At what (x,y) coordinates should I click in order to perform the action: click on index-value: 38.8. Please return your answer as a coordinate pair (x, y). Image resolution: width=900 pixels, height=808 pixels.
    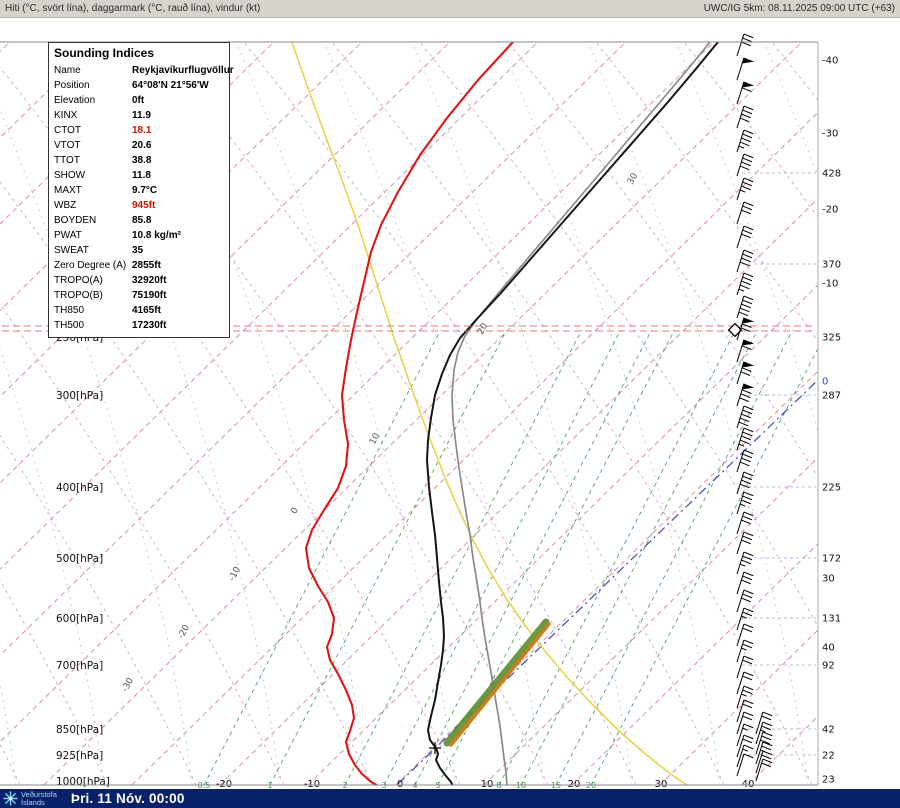
    Looking at the image, I should click on (142, 160).